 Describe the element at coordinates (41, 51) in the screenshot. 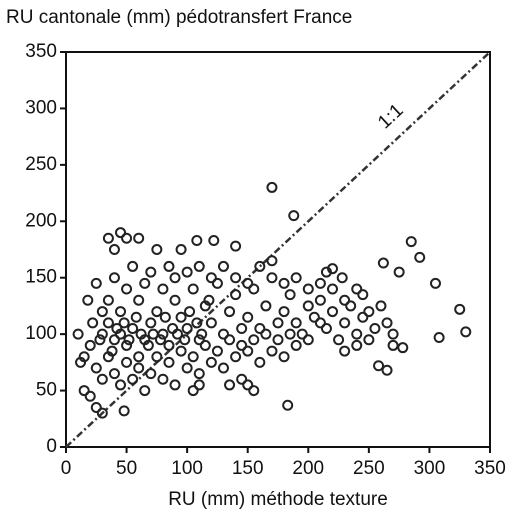

I see `y-tick-label: 350` at that location.